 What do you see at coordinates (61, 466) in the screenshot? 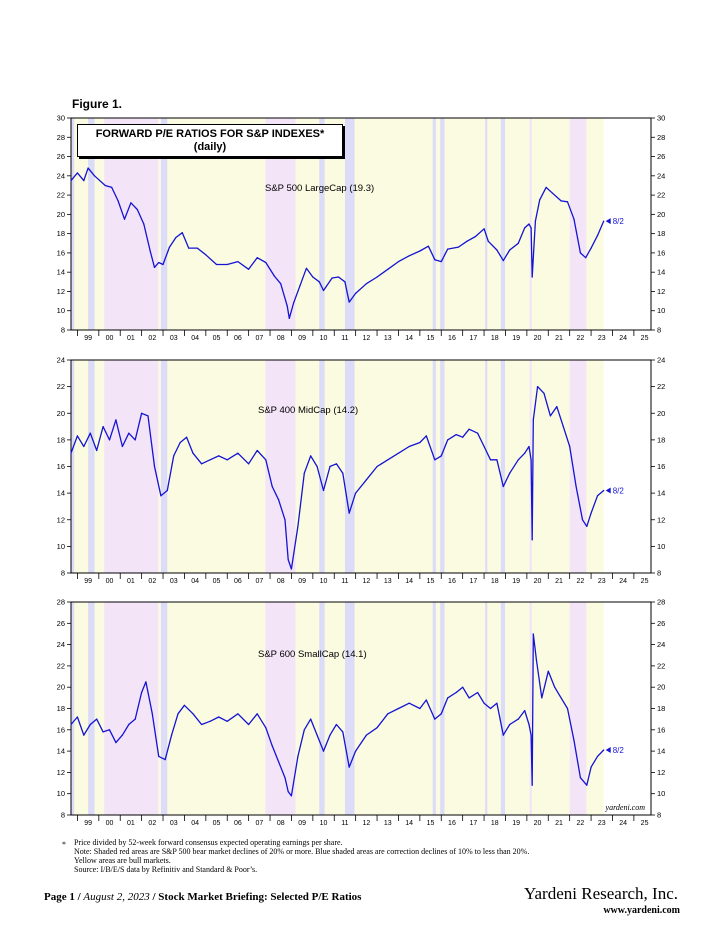
I see `y-tick-label: 16` at bounding box center [61, 466].